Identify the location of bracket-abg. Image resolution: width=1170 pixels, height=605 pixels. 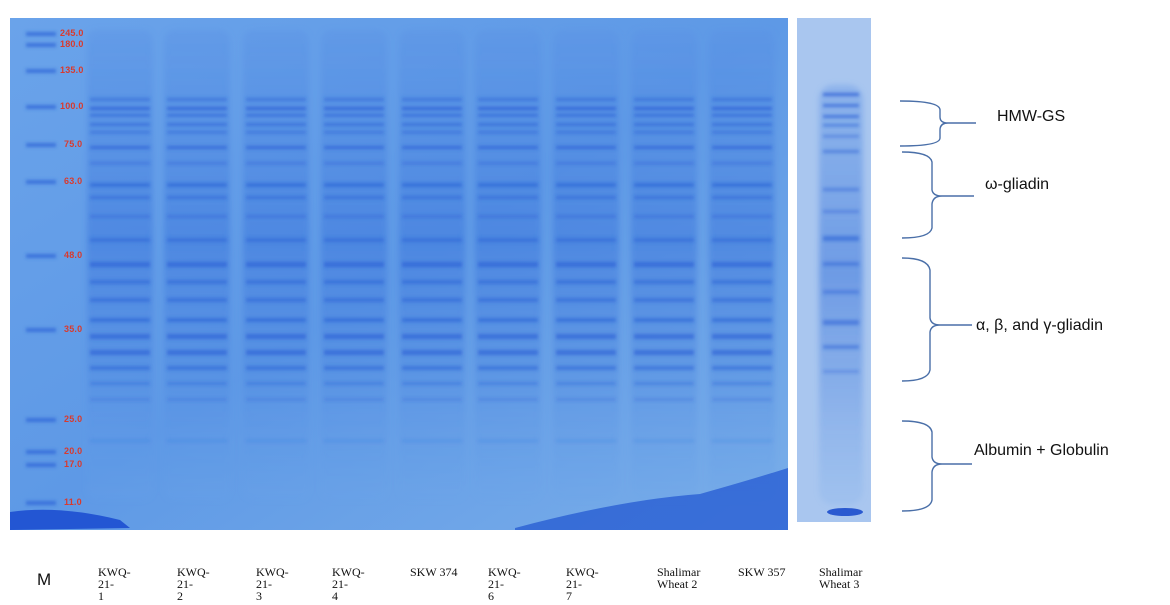
(936, 319).